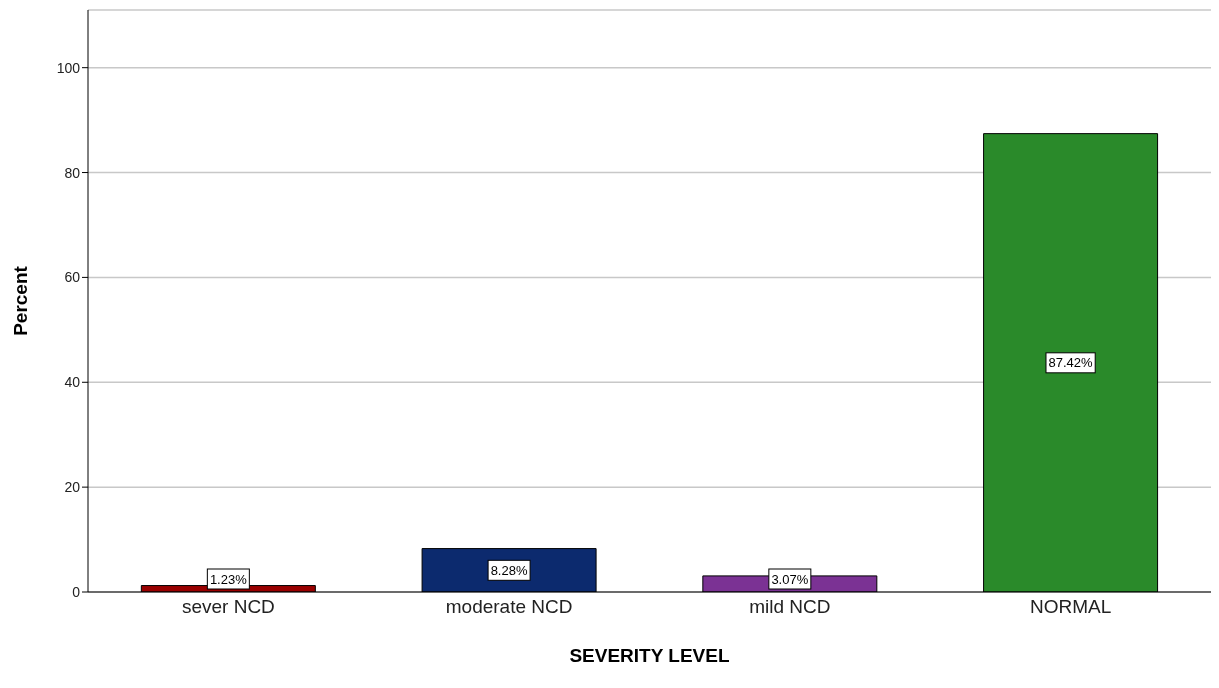 The image size is (1219, 688). Describe the element at coordinates (509, 570) in the screenshot. I see `data-label: 8.28%` at that location.